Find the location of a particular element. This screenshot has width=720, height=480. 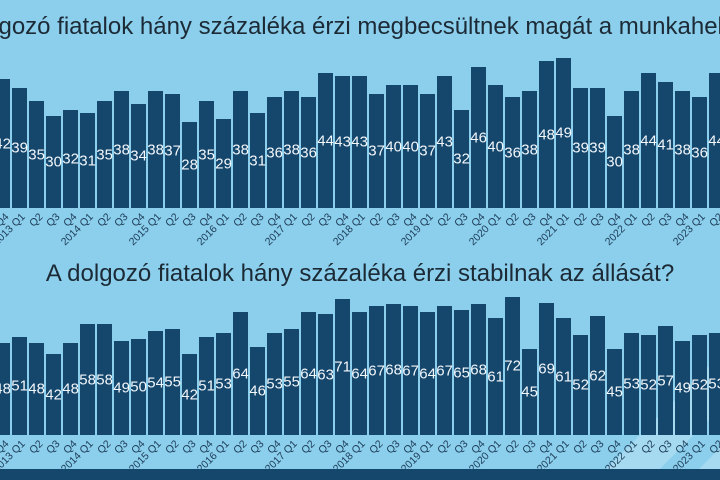

bar-value-label: 44 is located at coordinates (325, 140).